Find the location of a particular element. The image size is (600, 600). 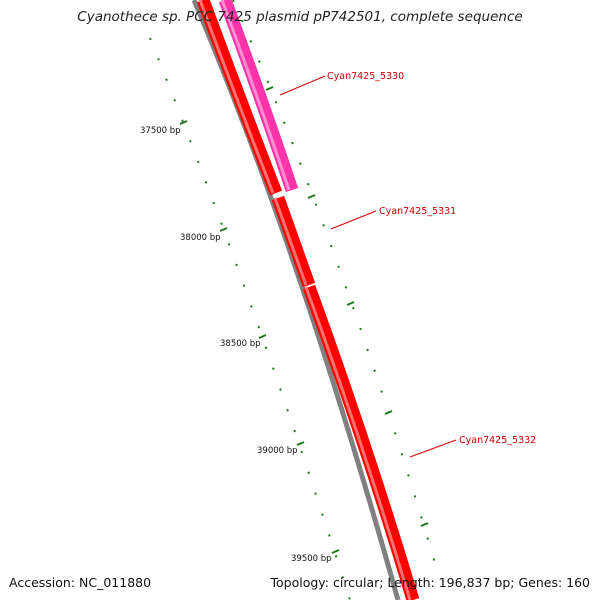

gene-label-5332: Cyan7425_5332 is located at coordinates (497, 440).